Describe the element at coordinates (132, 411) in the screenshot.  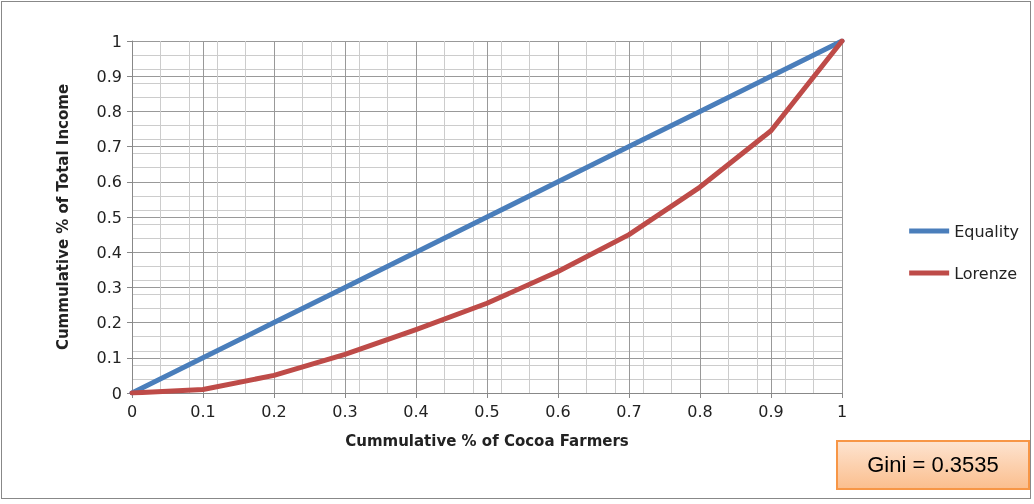
I see `x-tick-label: 0` at that location.